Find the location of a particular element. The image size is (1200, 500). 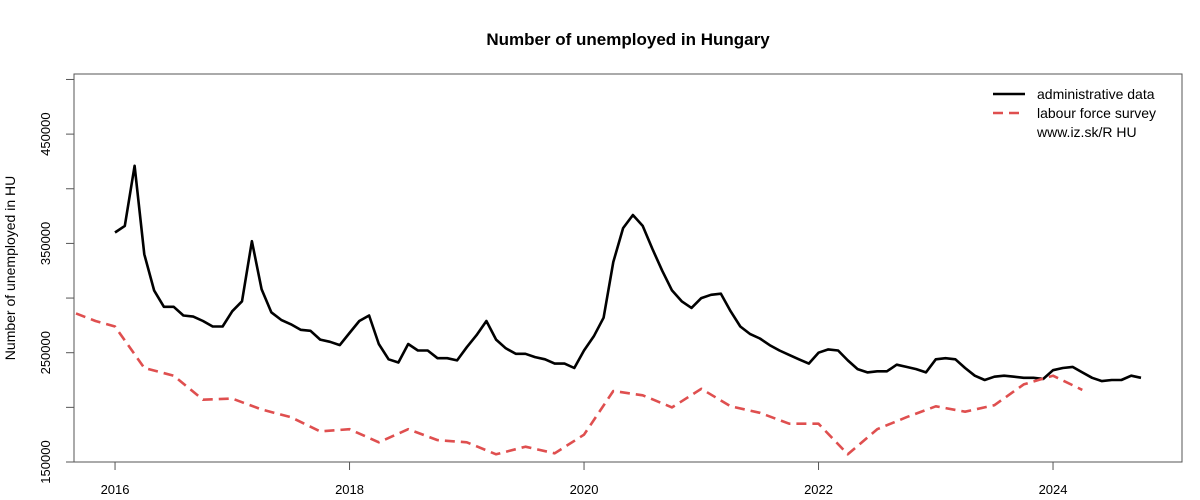

y-tick-label: 150000 is located at coordinates (45, 461).